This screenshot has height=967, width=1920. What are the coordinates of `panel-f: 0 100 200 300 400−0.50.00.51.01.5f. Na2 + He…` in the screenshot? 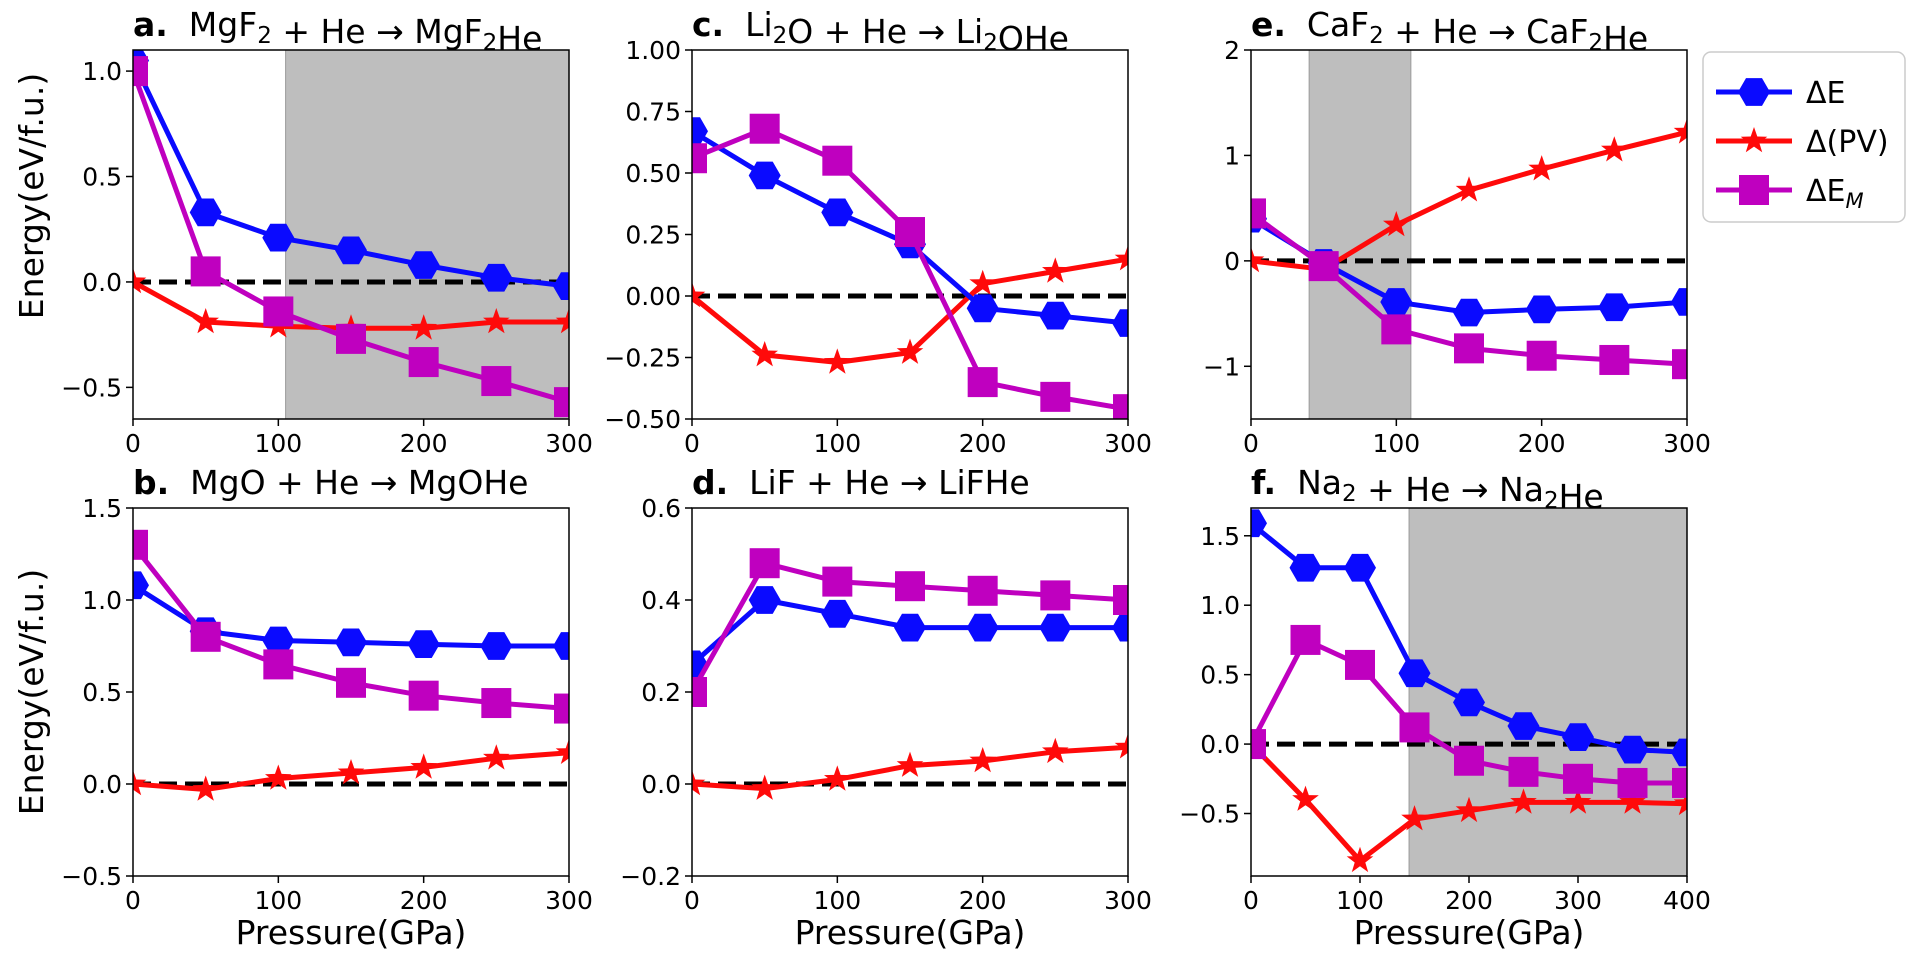 It's located at (1445, 689).